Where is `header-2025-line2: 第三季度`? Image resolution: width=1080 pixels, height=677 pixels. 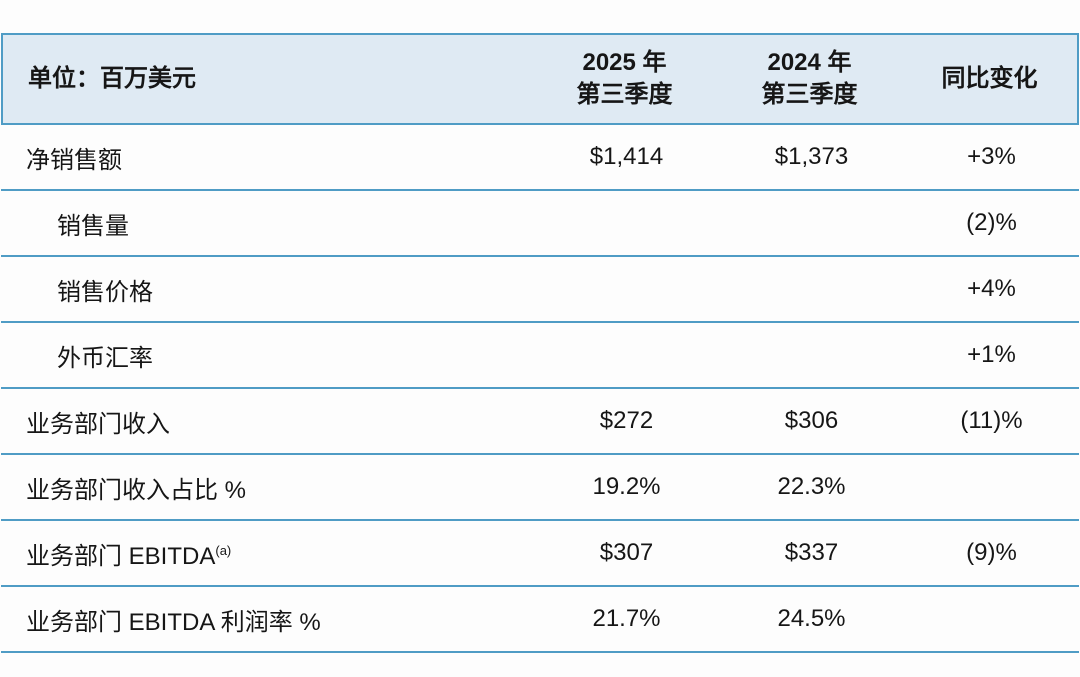 header-2025-line2: 第三季度 is located at coordinates (624, 94).